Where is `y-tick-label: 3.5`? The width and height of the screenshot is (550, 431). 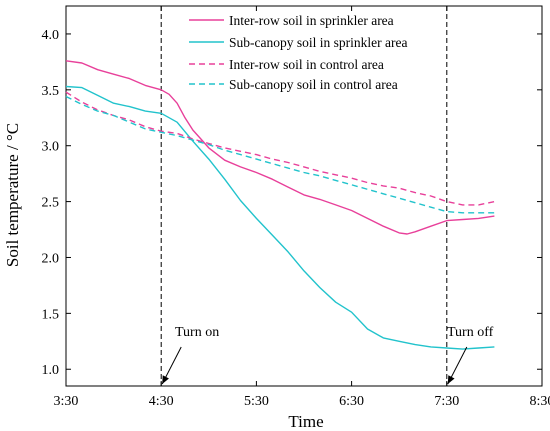 y-tick-label: 3.5 is located at coordinates (51, 91).